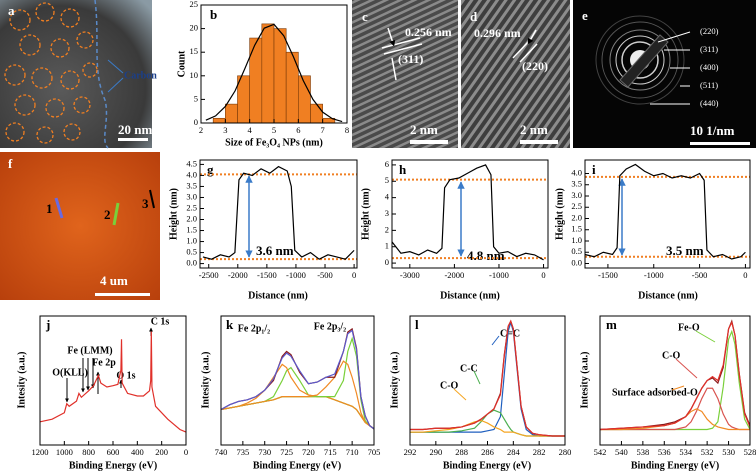 The image size is (756, 473). What do you see at coordinates (11, 10) in the screenshot?
I see `panel-label: a` at bounding box center [11, 10].